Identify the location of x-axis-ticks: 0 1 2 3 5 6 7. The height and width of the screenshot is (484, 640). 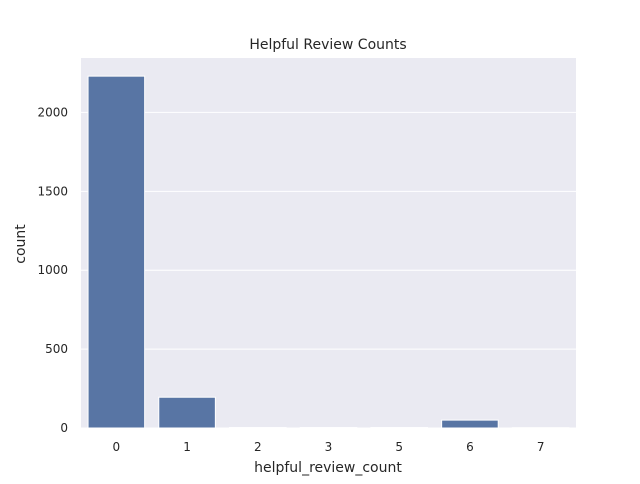
(329, 447).